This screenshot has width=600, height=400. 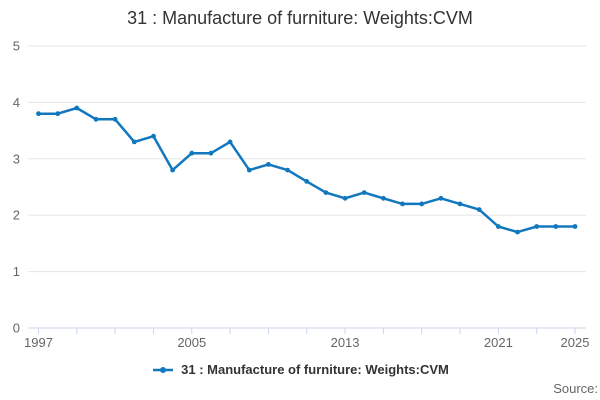 I want to click on y-axis-tick-label: 0, so click(x=16, y=328).